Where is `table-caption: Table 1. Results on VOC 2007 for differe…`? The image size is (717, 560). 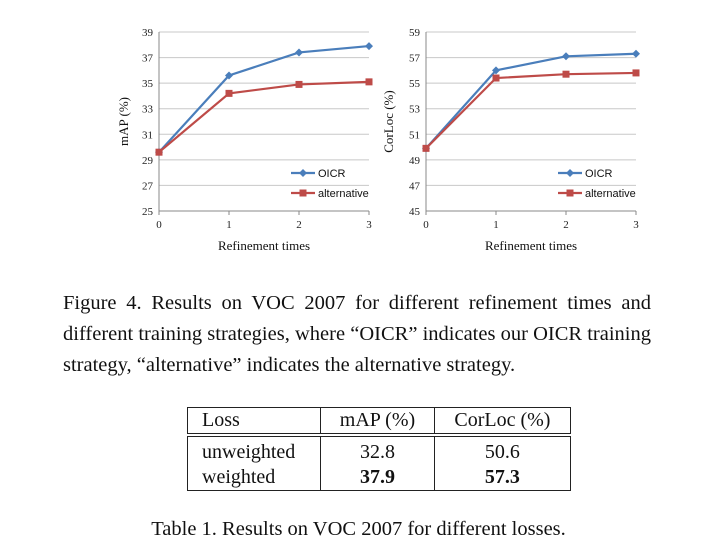
table-caption: Table 1. Results on VOC 2007 for differe… is located at coordinates (358, 529).